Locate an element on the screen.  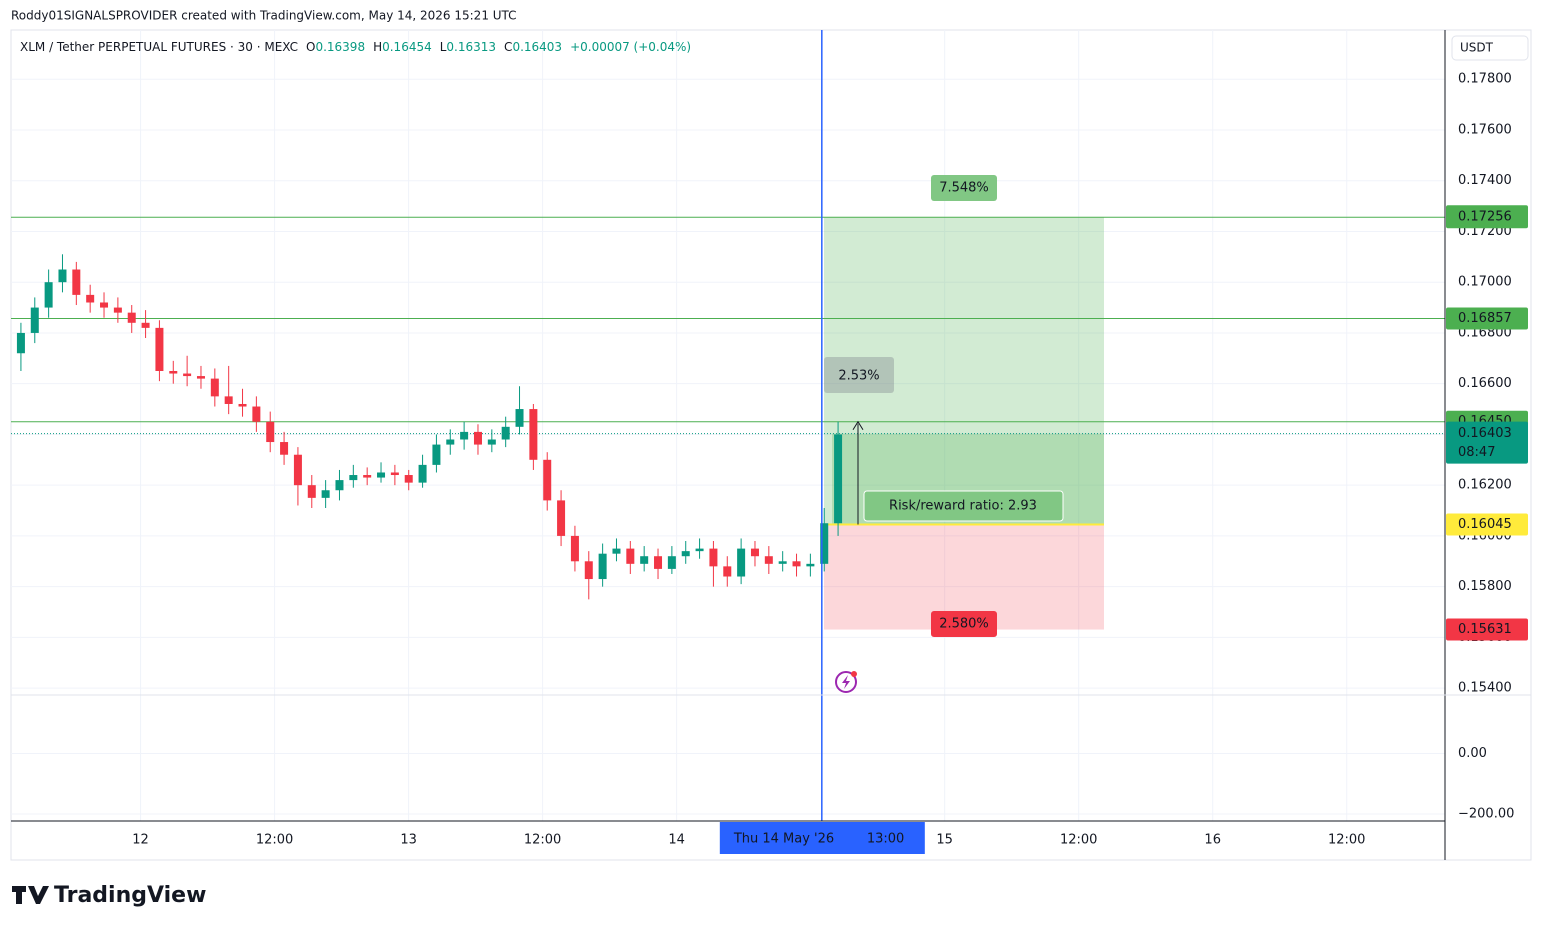
alert-ring is located at coordinates (846, 682).